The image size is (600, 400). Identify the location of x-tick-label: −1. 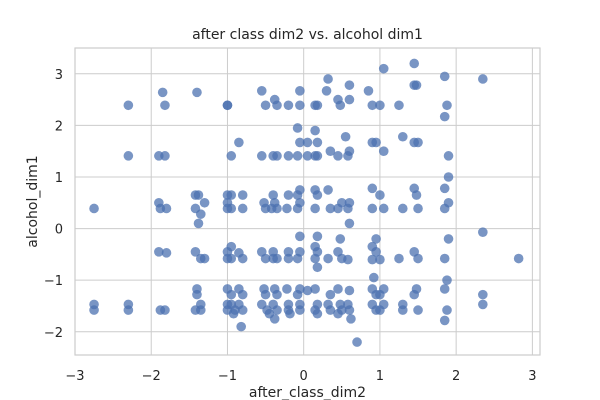
(227, 376).